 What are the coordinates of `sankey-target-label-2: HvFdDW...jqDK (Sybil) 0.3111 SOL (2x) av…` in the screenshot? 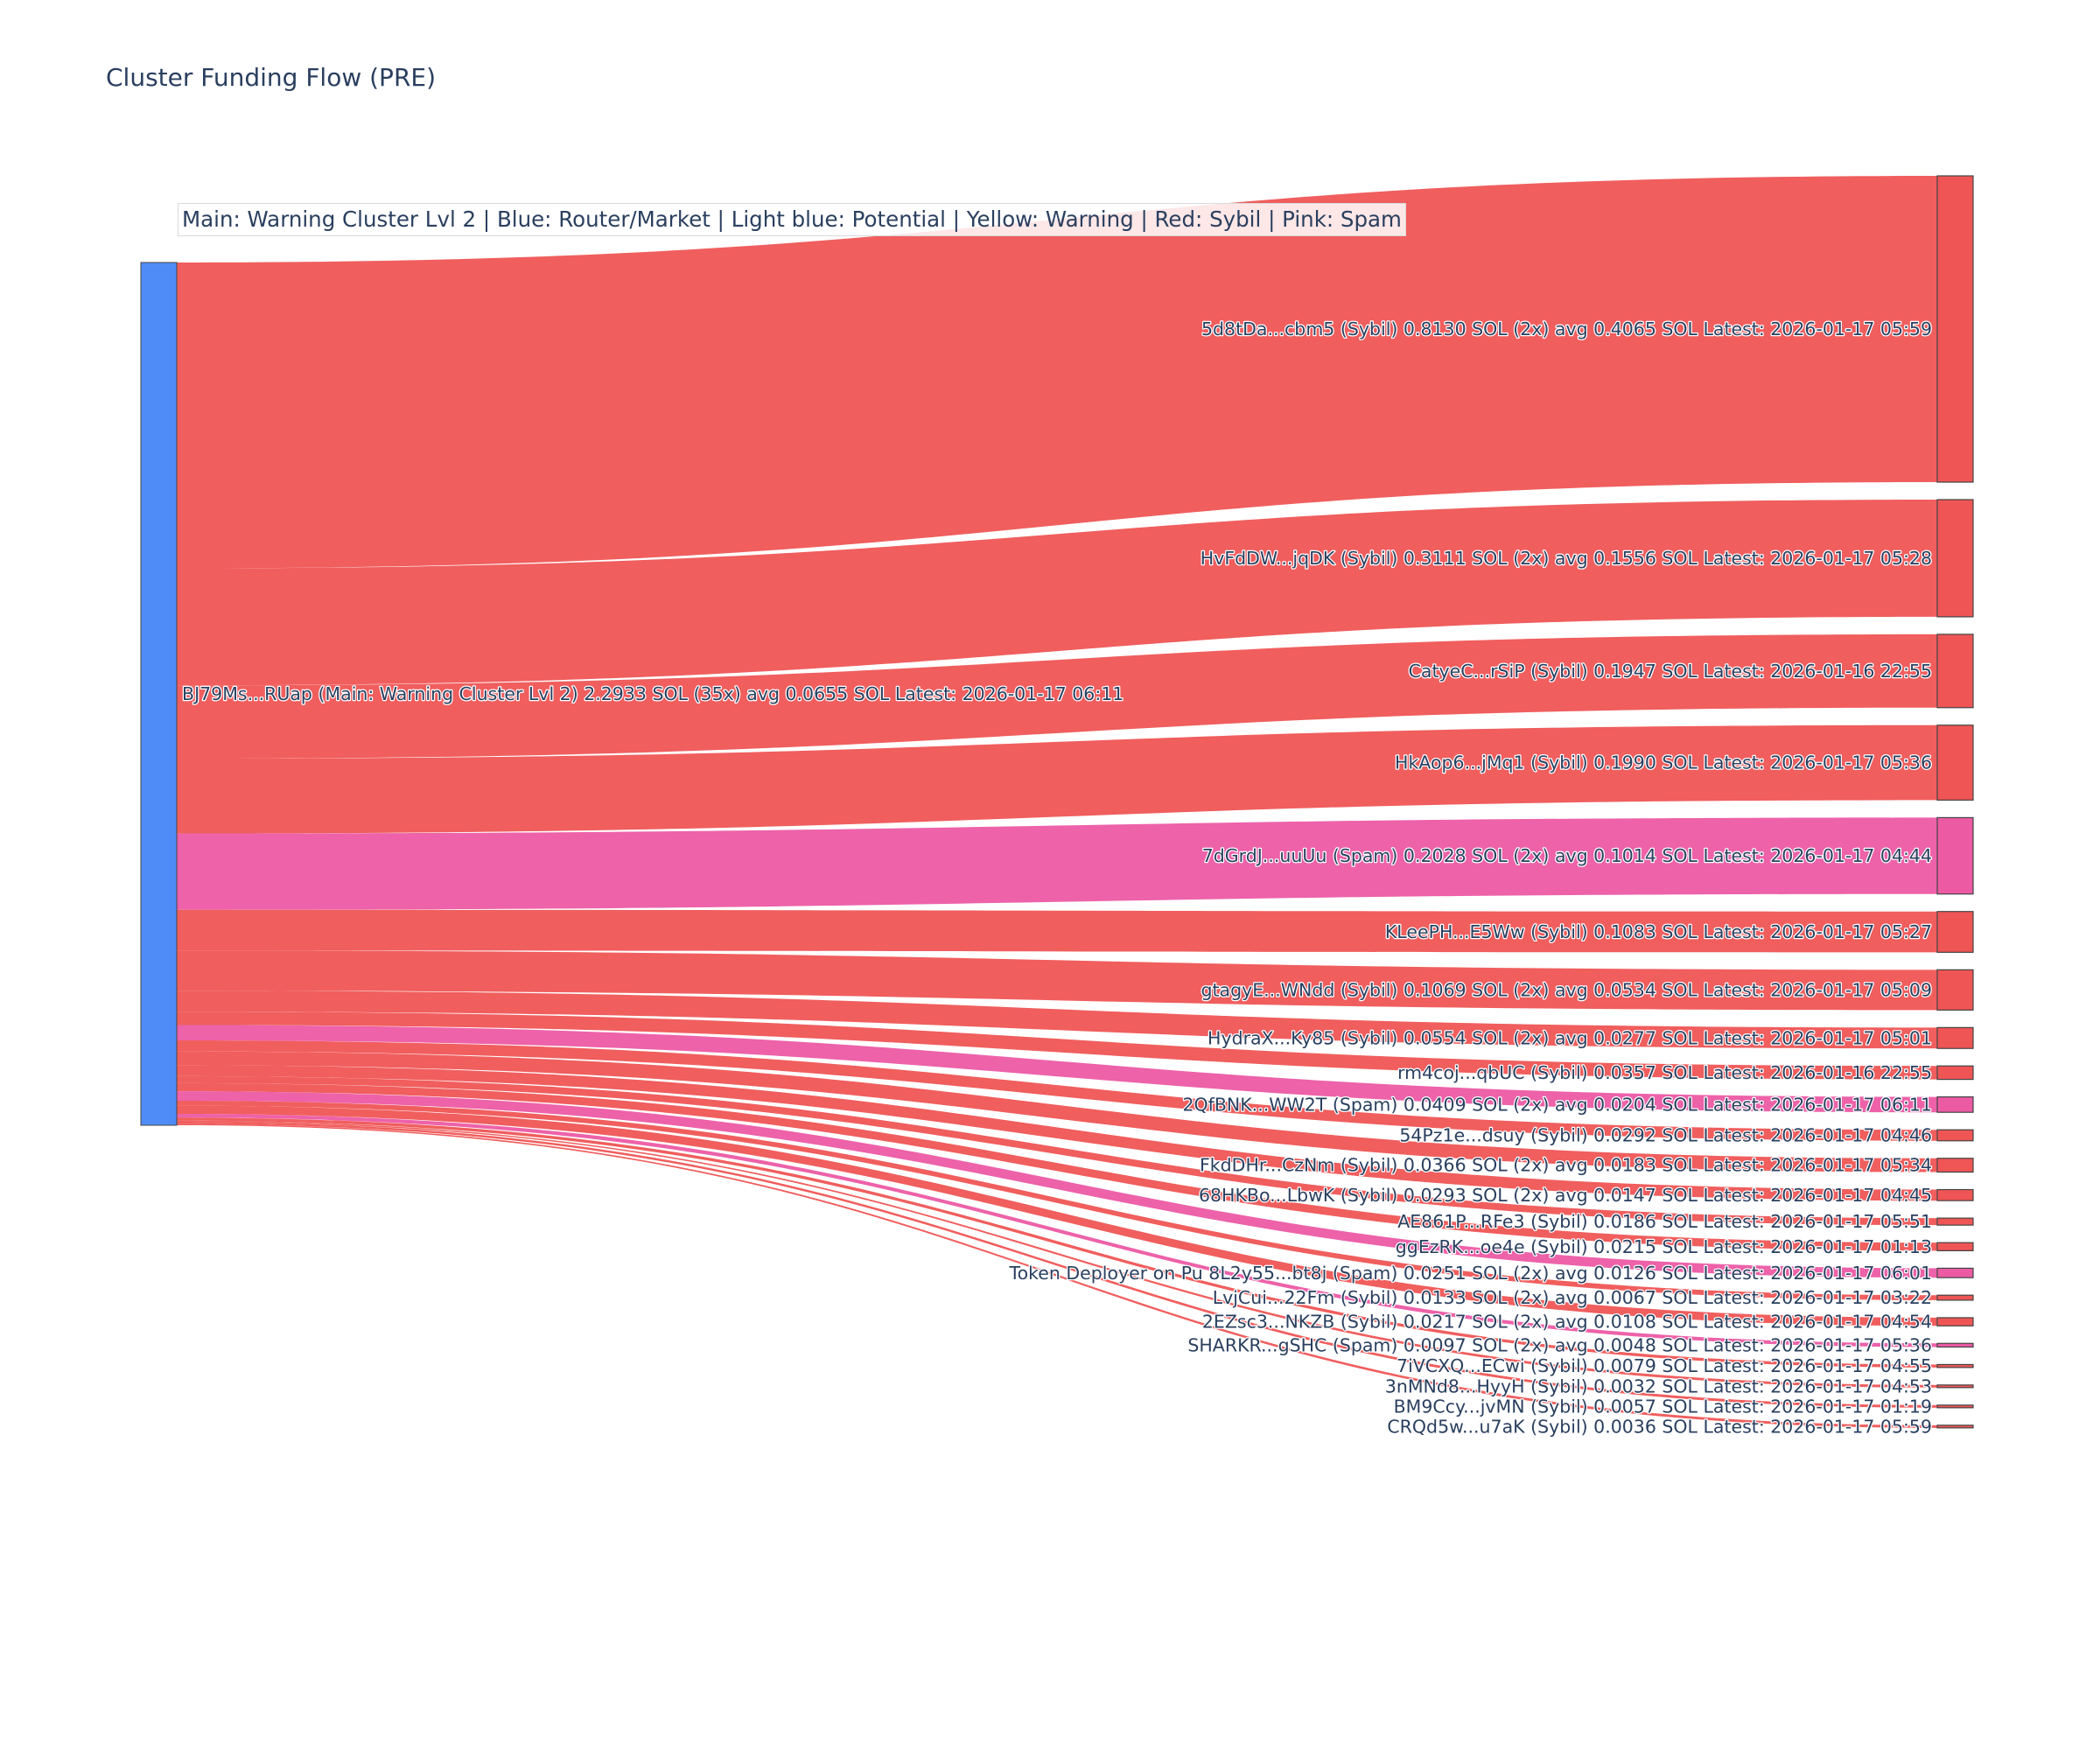 It's located at (1566, 558).